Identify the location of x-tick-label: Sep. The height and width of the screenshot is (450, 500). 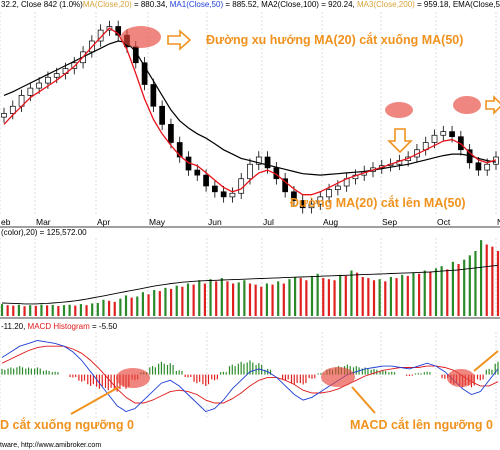
(389, 222).